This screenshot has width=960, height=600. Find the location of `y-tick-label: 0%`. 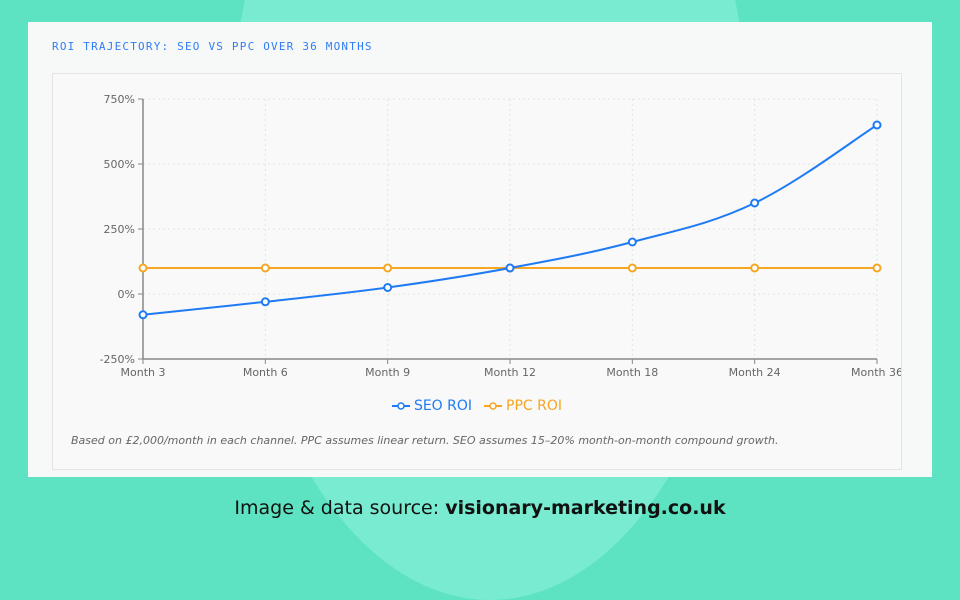

y-tick-label: 0% is located at coordinates (126, 294).